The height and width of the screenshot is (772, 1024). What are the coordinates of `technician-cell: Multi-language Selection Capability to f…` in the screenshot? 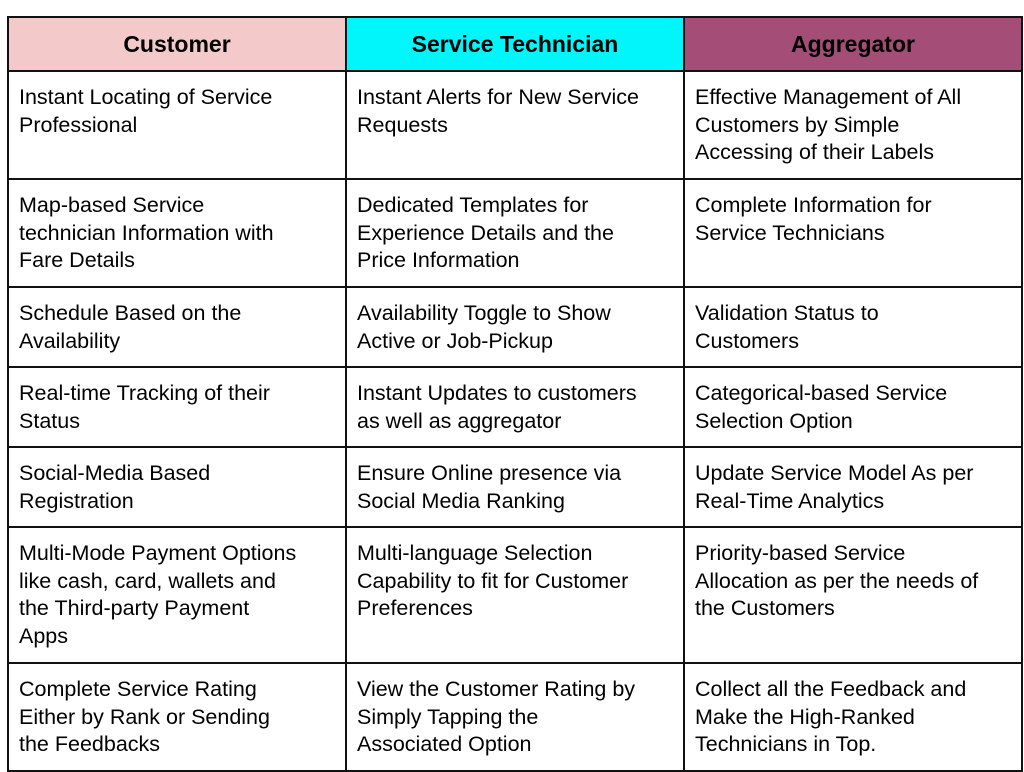 It's located at (515, 595).